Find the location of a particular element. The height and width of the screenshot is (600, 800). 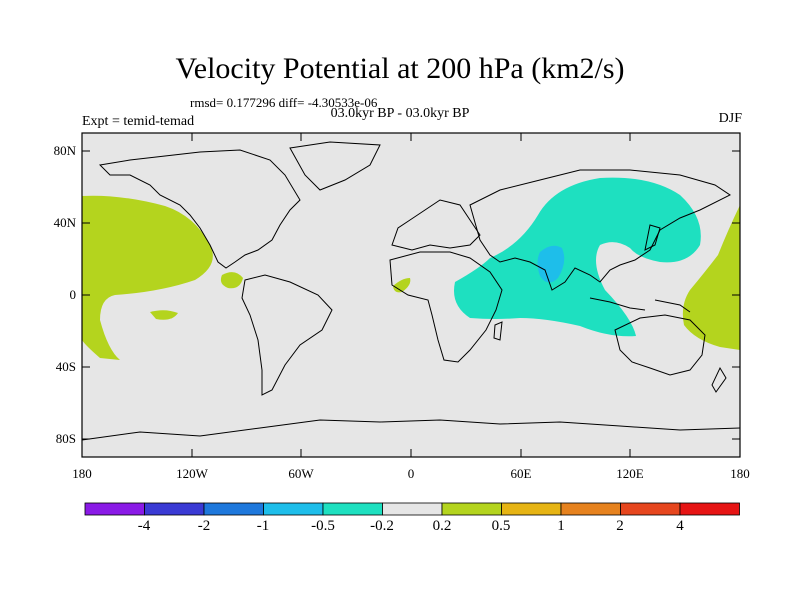

colorbar-label: 0.2 is located at coordinates (442, 526).